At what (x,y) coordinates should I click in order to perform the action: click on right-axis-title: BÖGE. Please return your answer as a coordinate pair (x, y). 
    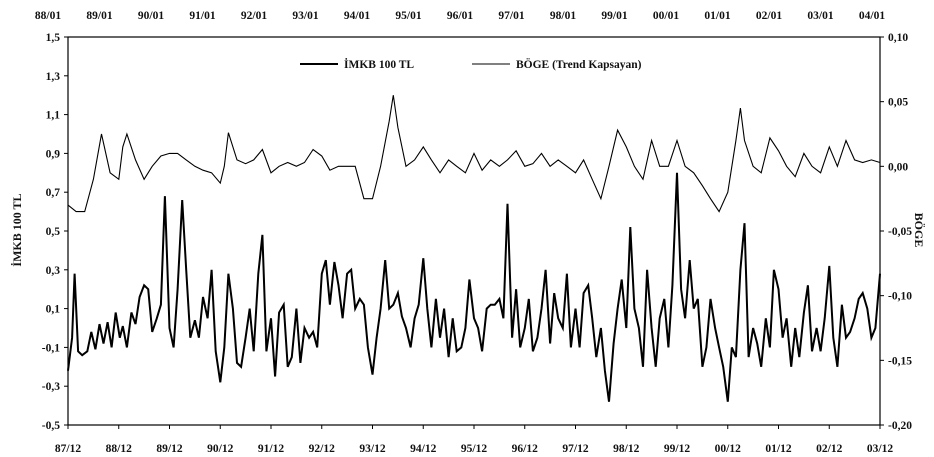
    Looking at the image, I should click on (919, 230).